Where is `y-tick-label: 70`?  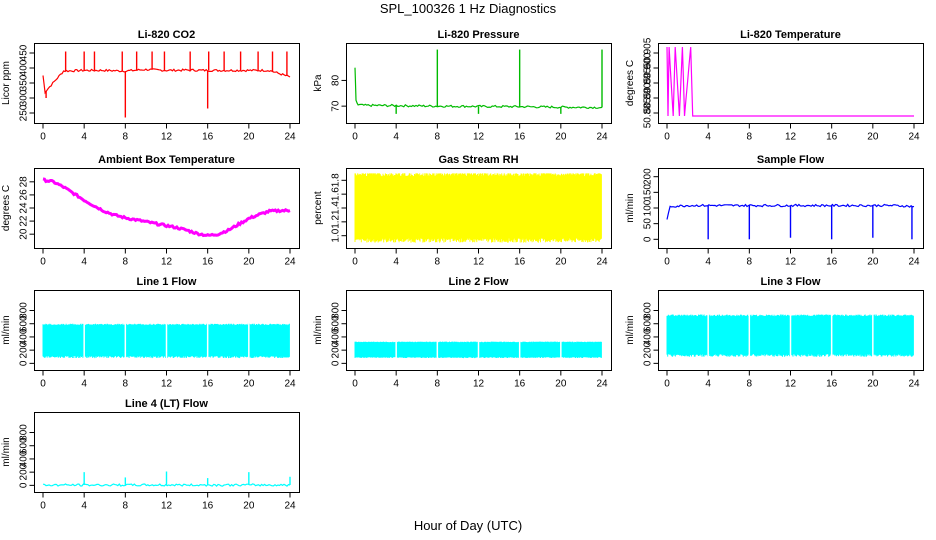 y-tick-label: 70 is located at coordinates (336, 106).